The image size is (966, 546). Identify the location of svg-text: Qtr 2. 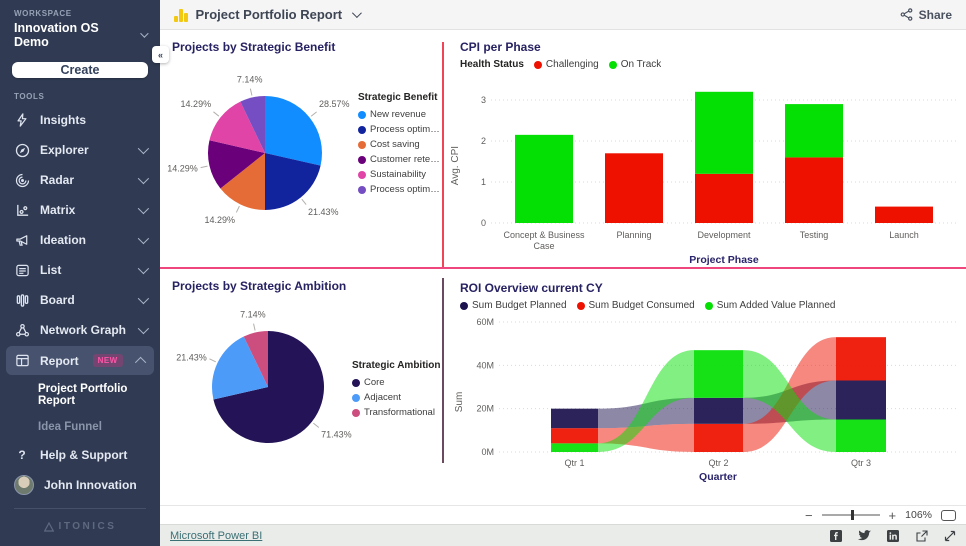
(718, 463).